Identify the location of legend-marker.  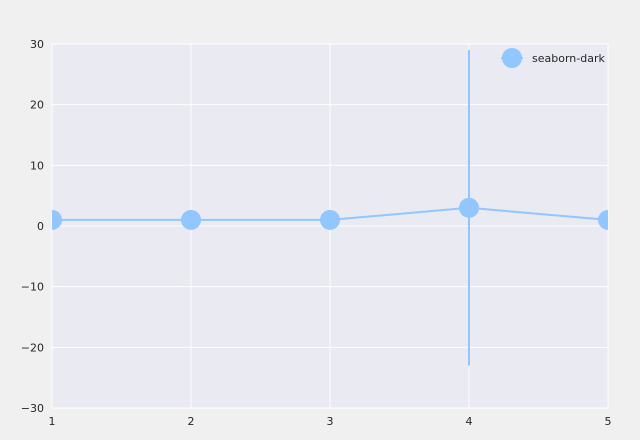
(512, 58).